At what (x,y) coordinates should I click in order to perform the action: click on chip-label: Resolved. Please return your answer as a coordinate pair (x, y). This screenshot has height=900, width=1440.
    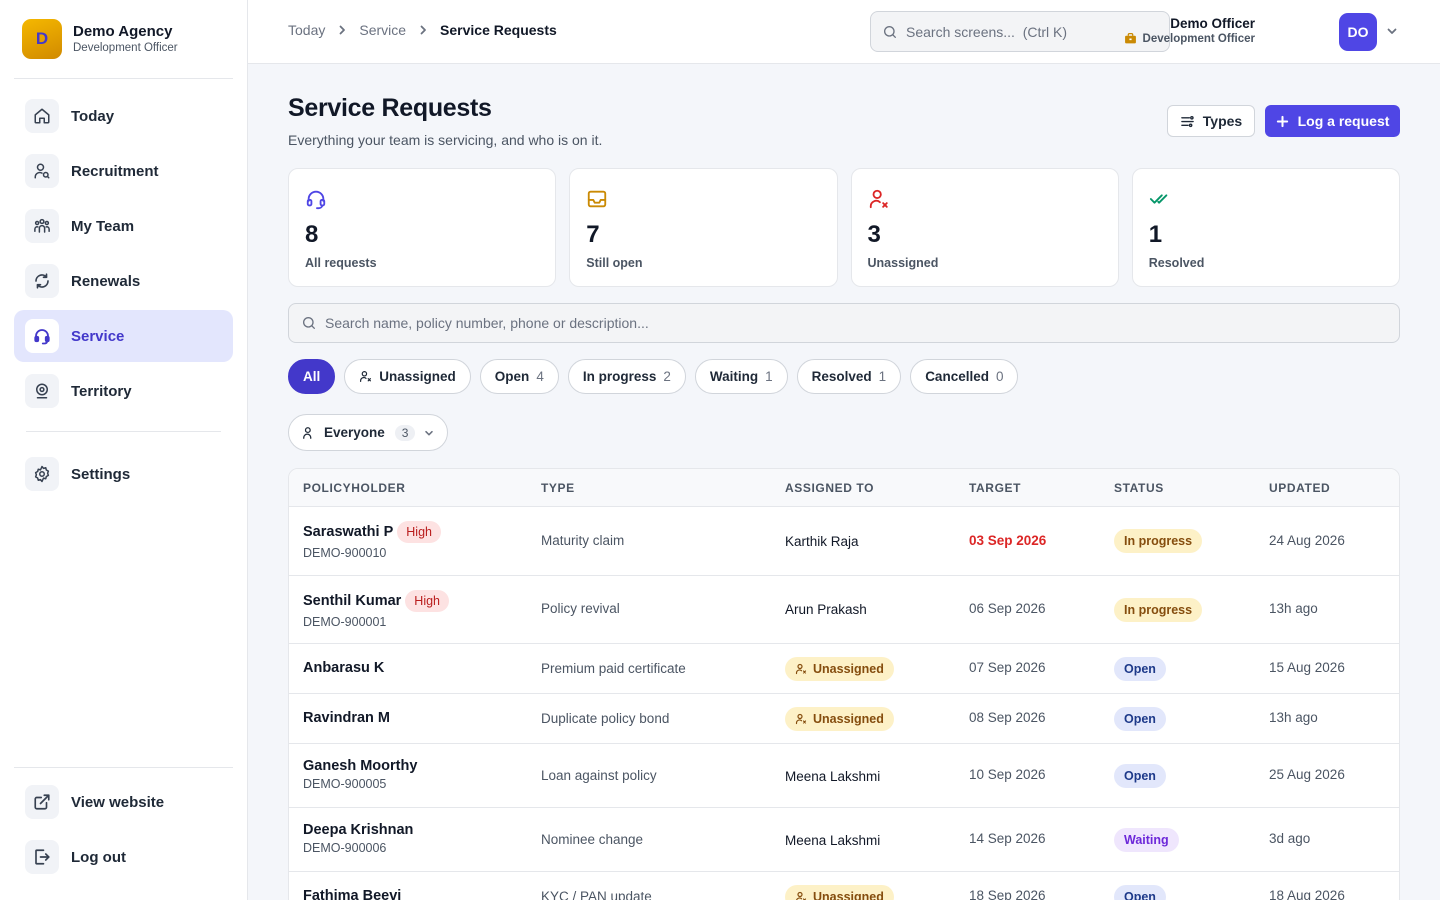
    Looking at the image, I should click on (841, 376).